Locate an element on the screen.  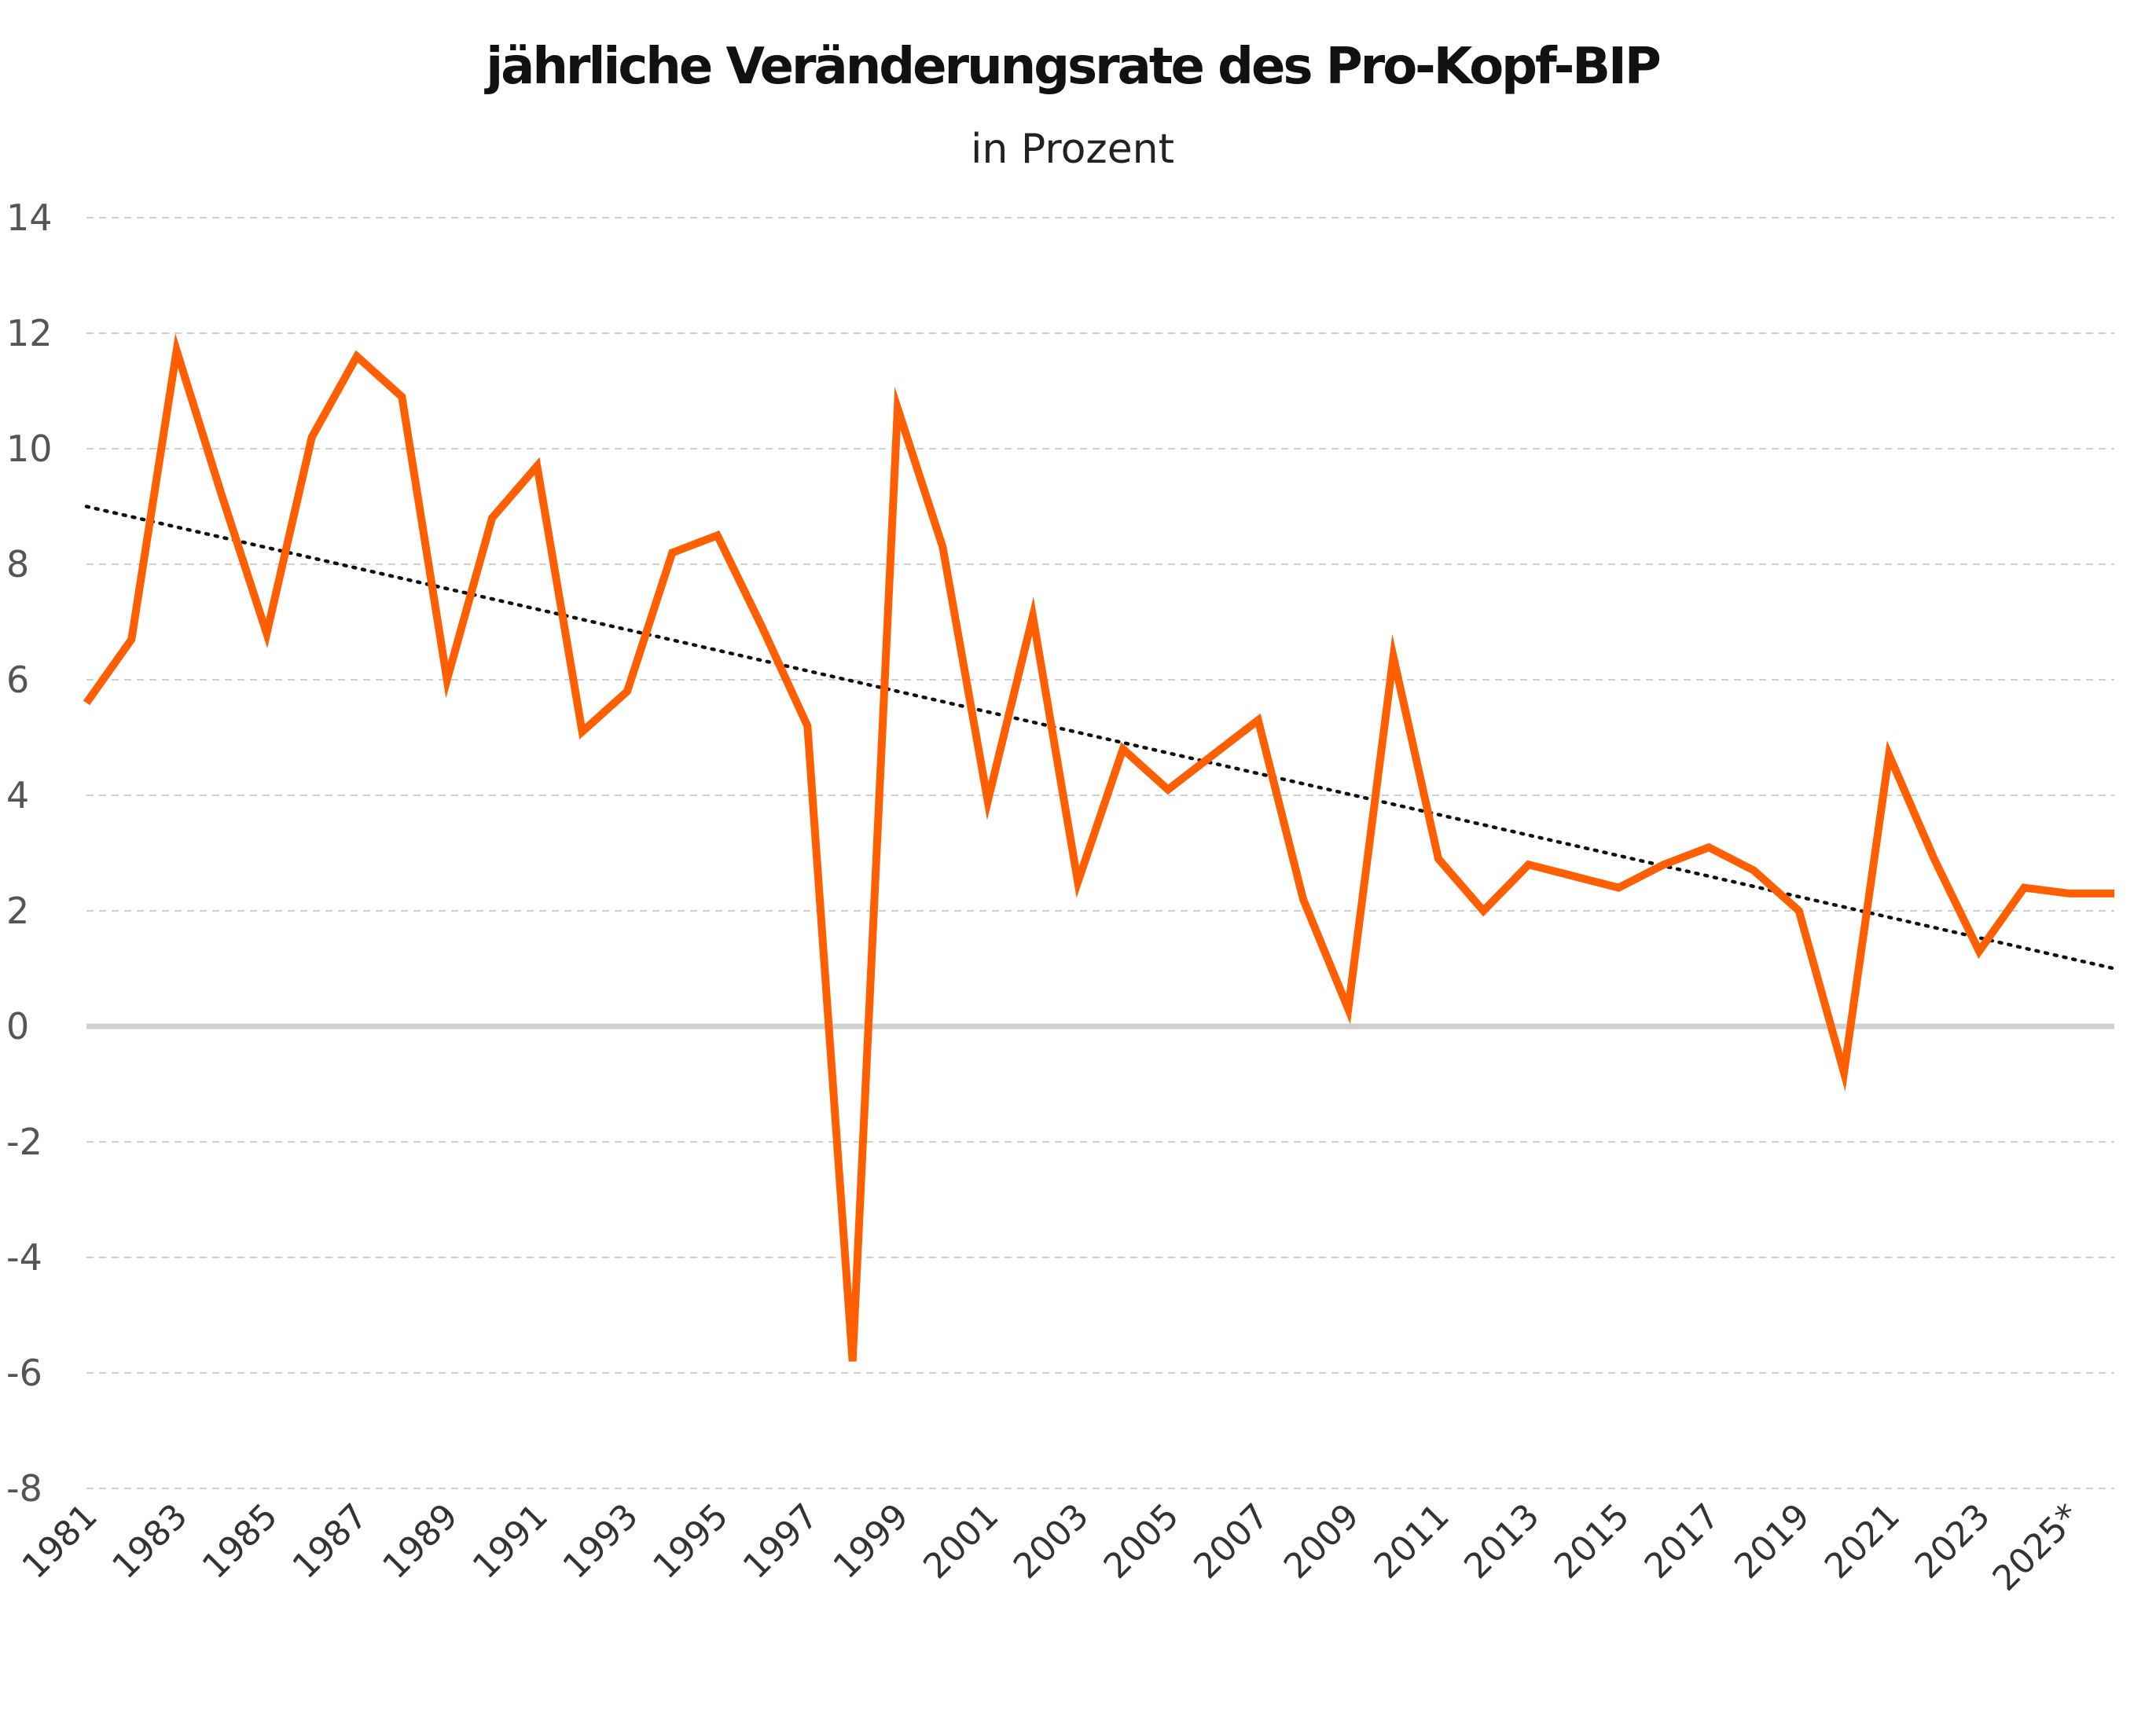
chart-subtitle: in Prozent is located at coordinates (1072, 149).